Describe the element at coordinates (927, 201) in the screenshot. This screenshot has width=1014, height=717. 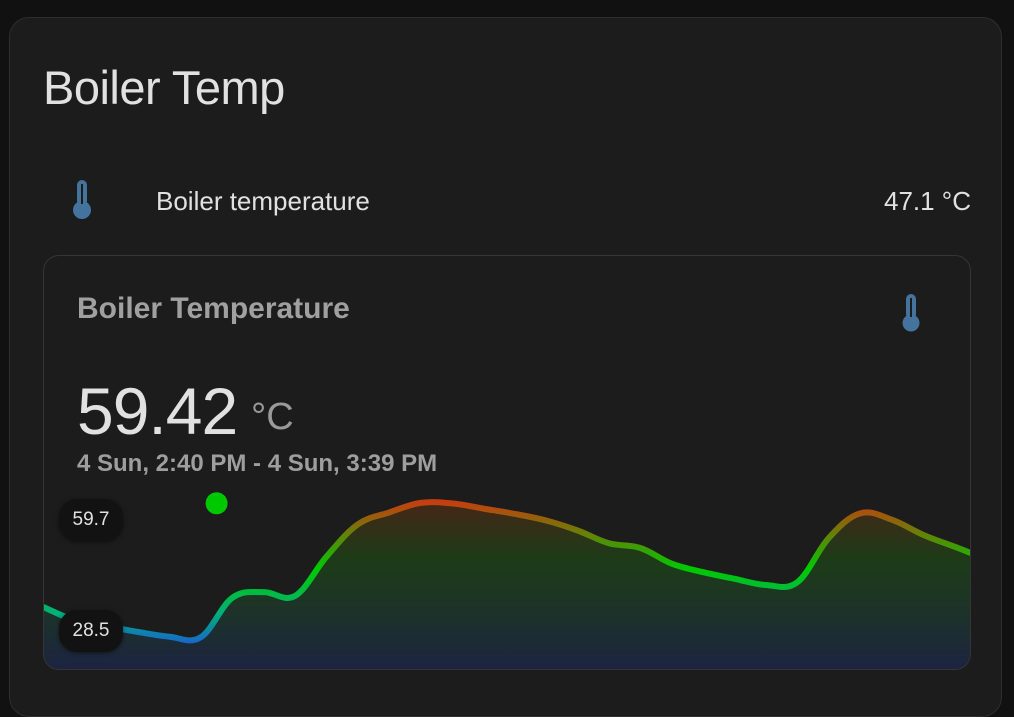
I see `entity-state: 47.1 °C` at that location.